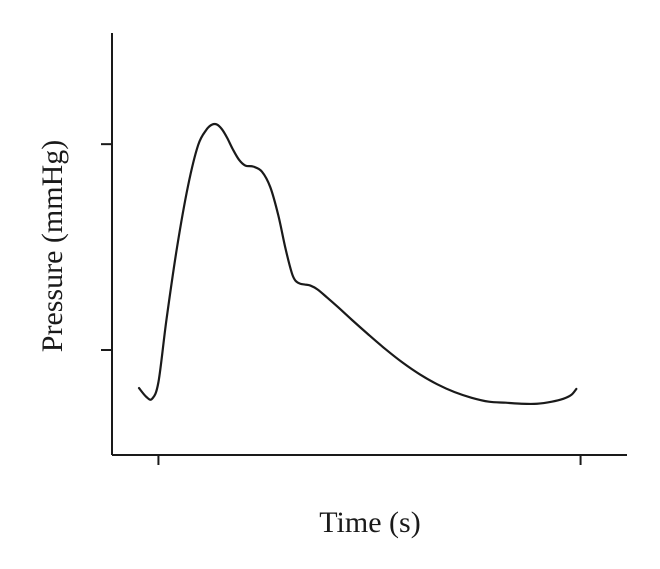  I want to click on x-axis-ticks, so click(369, 460).